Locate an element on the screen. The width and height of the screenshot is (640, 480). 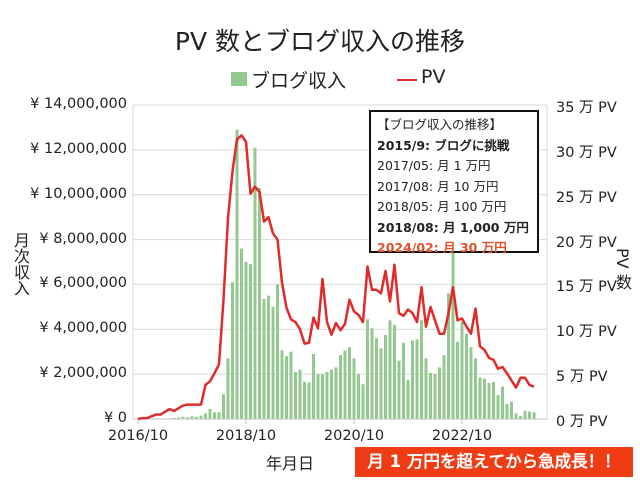
y-tick-left: ¥ 4,000,000 is located at coordinates (83, 328).